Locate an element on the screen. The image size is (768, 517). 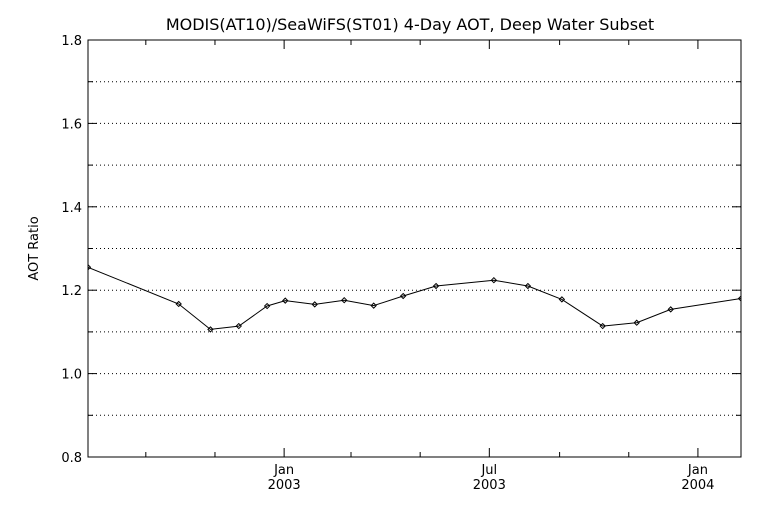
y-tick-label: 0.8 is located at coordinates (71, 458).